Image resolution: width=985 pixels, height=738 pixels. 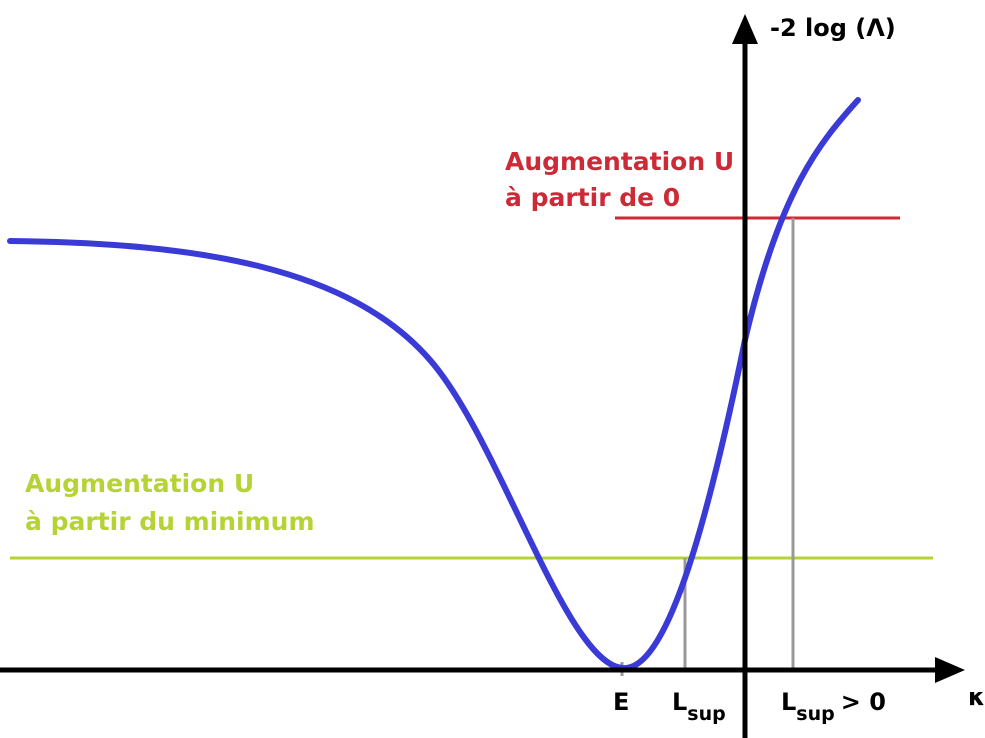 I want to click on lsup-pos-main: L, so click(x=788, y=702).